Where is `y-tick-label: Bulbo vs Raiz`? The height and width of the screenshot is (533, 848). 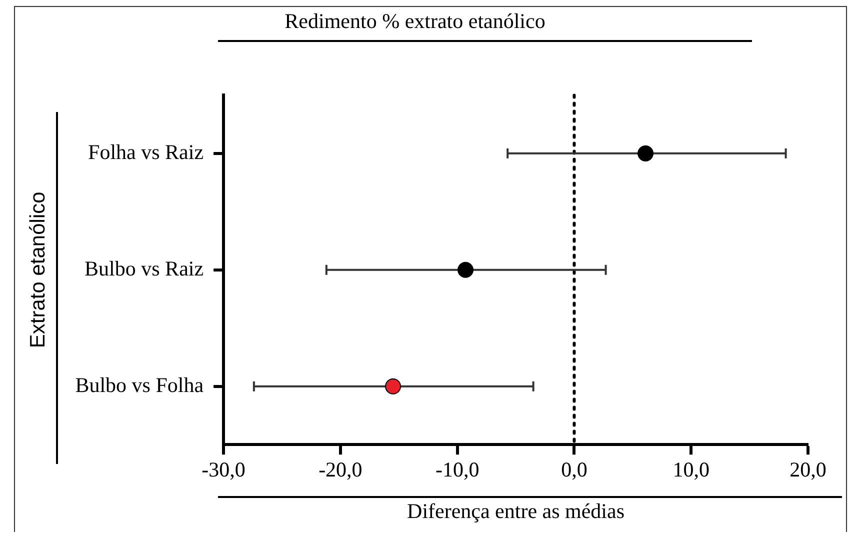
y-tick-label: Bulbo vs Raiz is located at coordinates (144, 268).